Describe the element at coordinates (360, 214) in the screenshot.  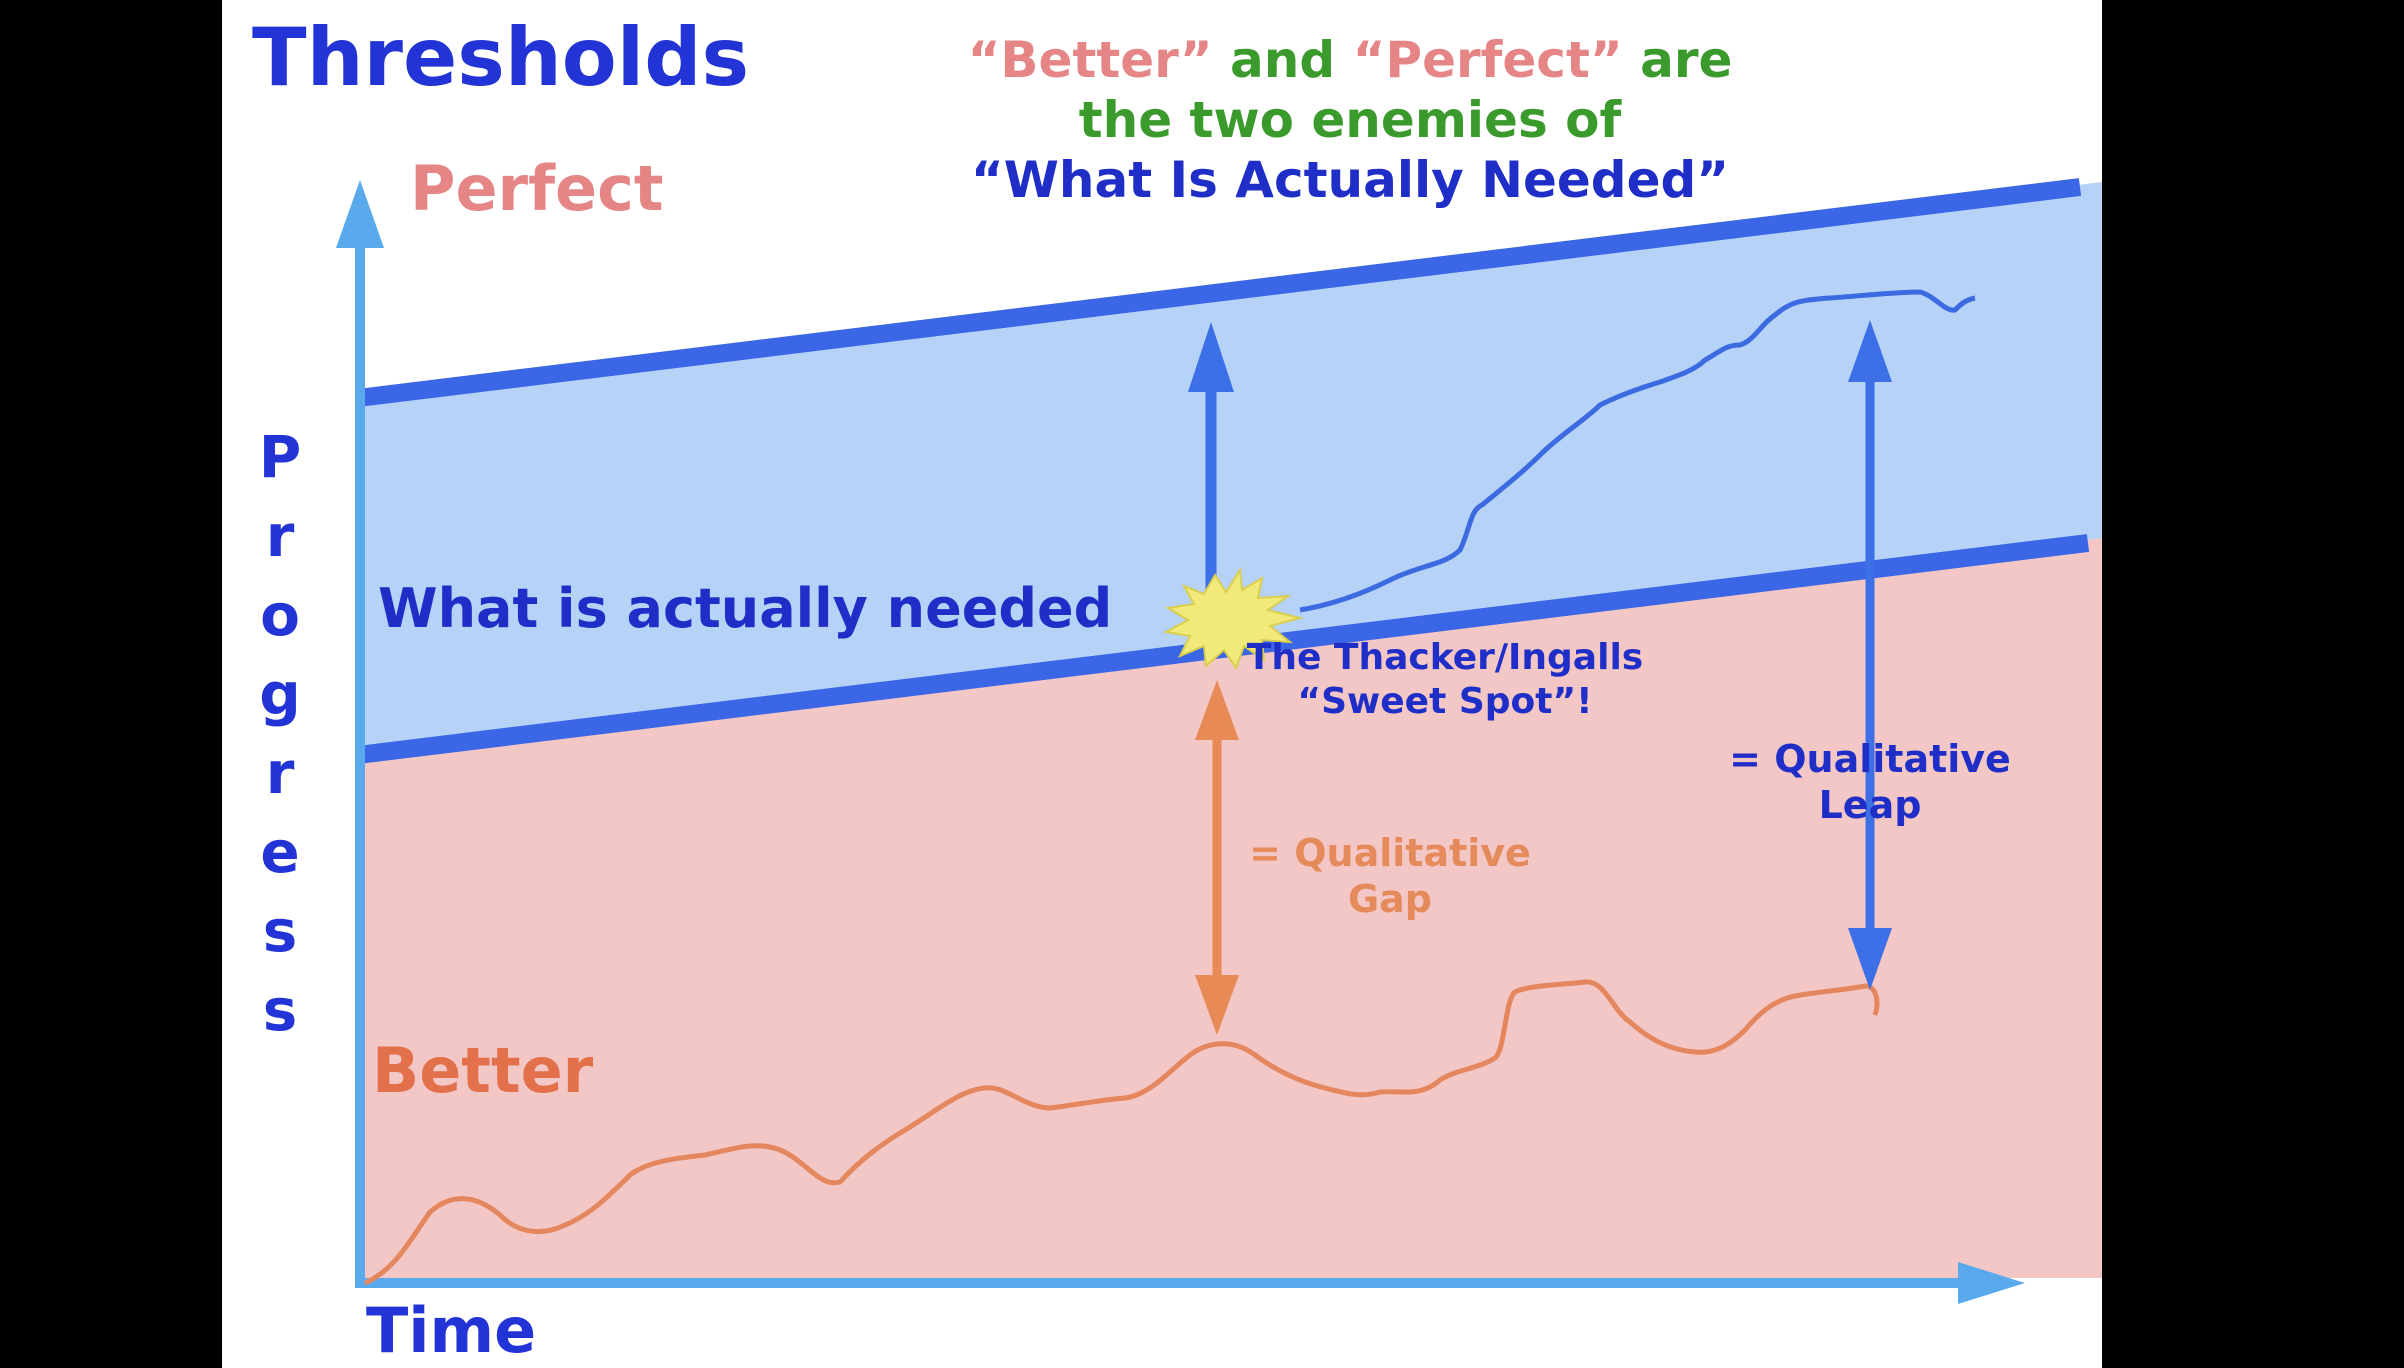
I see `y-axis-arrowhead` at that location.